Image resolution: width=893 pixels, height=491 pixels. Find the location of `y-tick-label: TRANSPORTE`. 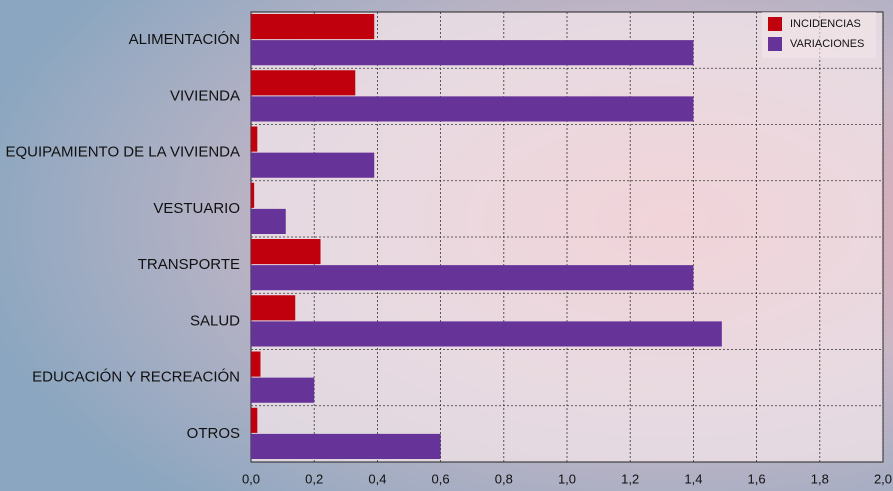

y-tick-label: TRANSPORTE is located at coordinates (189, 264).